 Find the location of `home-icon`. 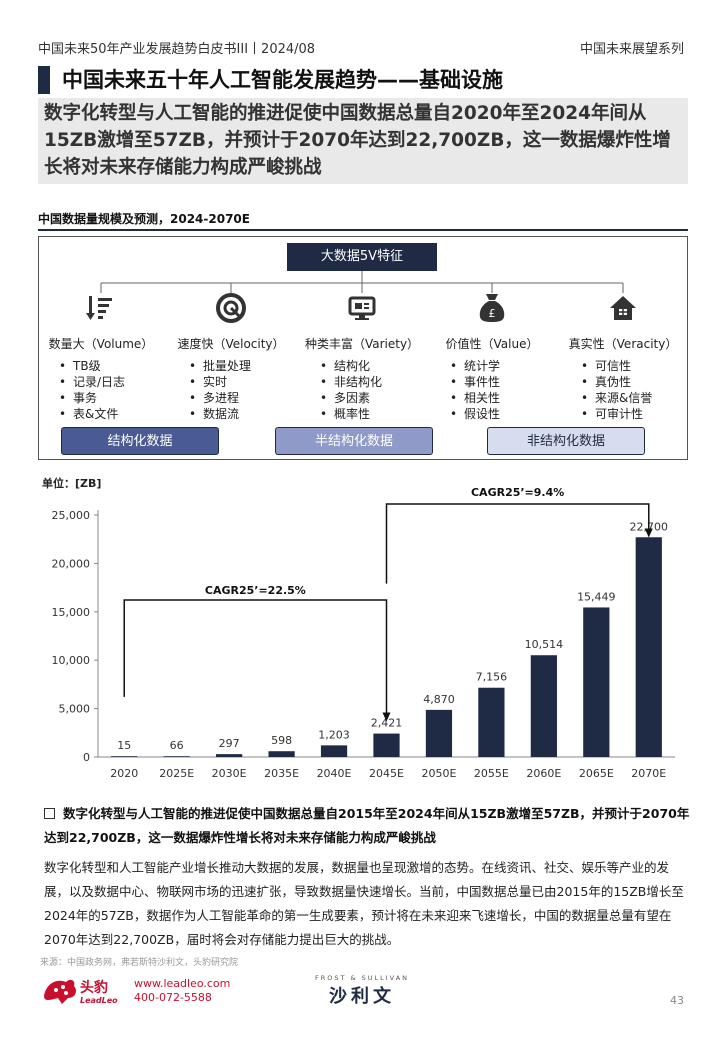

home-icon is located at coordinates (623, 308).